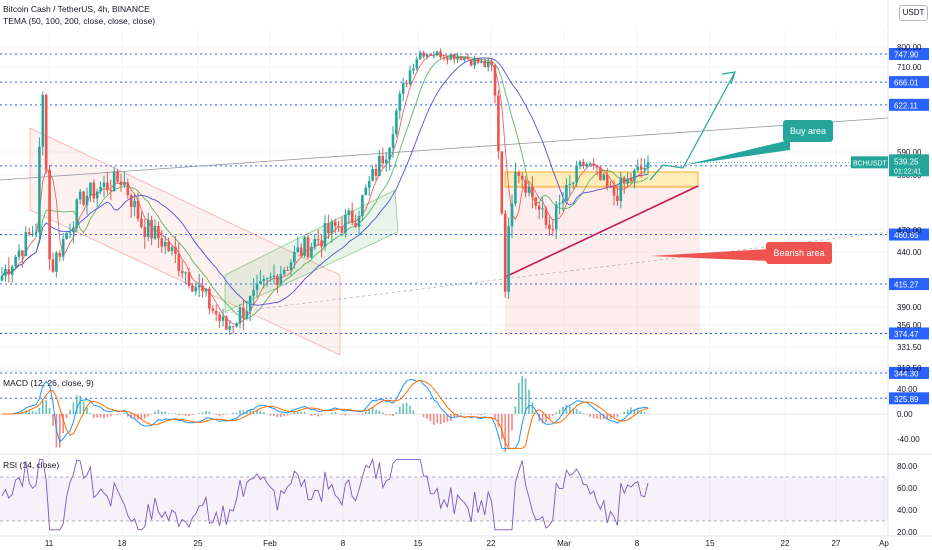 The image size is (932, 550). I want to click on currency-selector: USDT, so click(913, 13).